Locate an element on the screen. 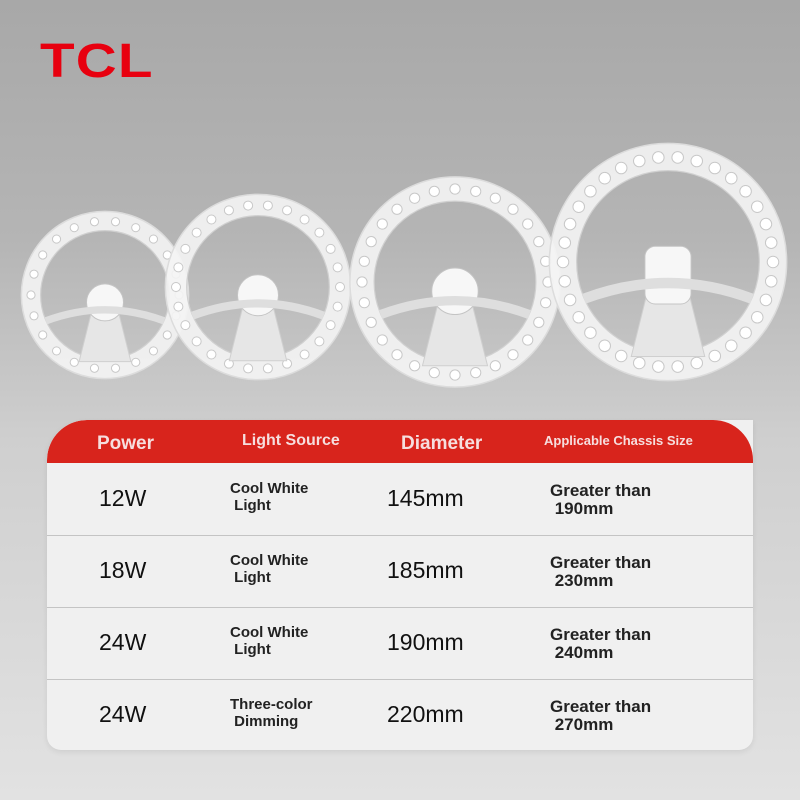  chassis-size-line2: 230mm is located at coordinates (582, 580).